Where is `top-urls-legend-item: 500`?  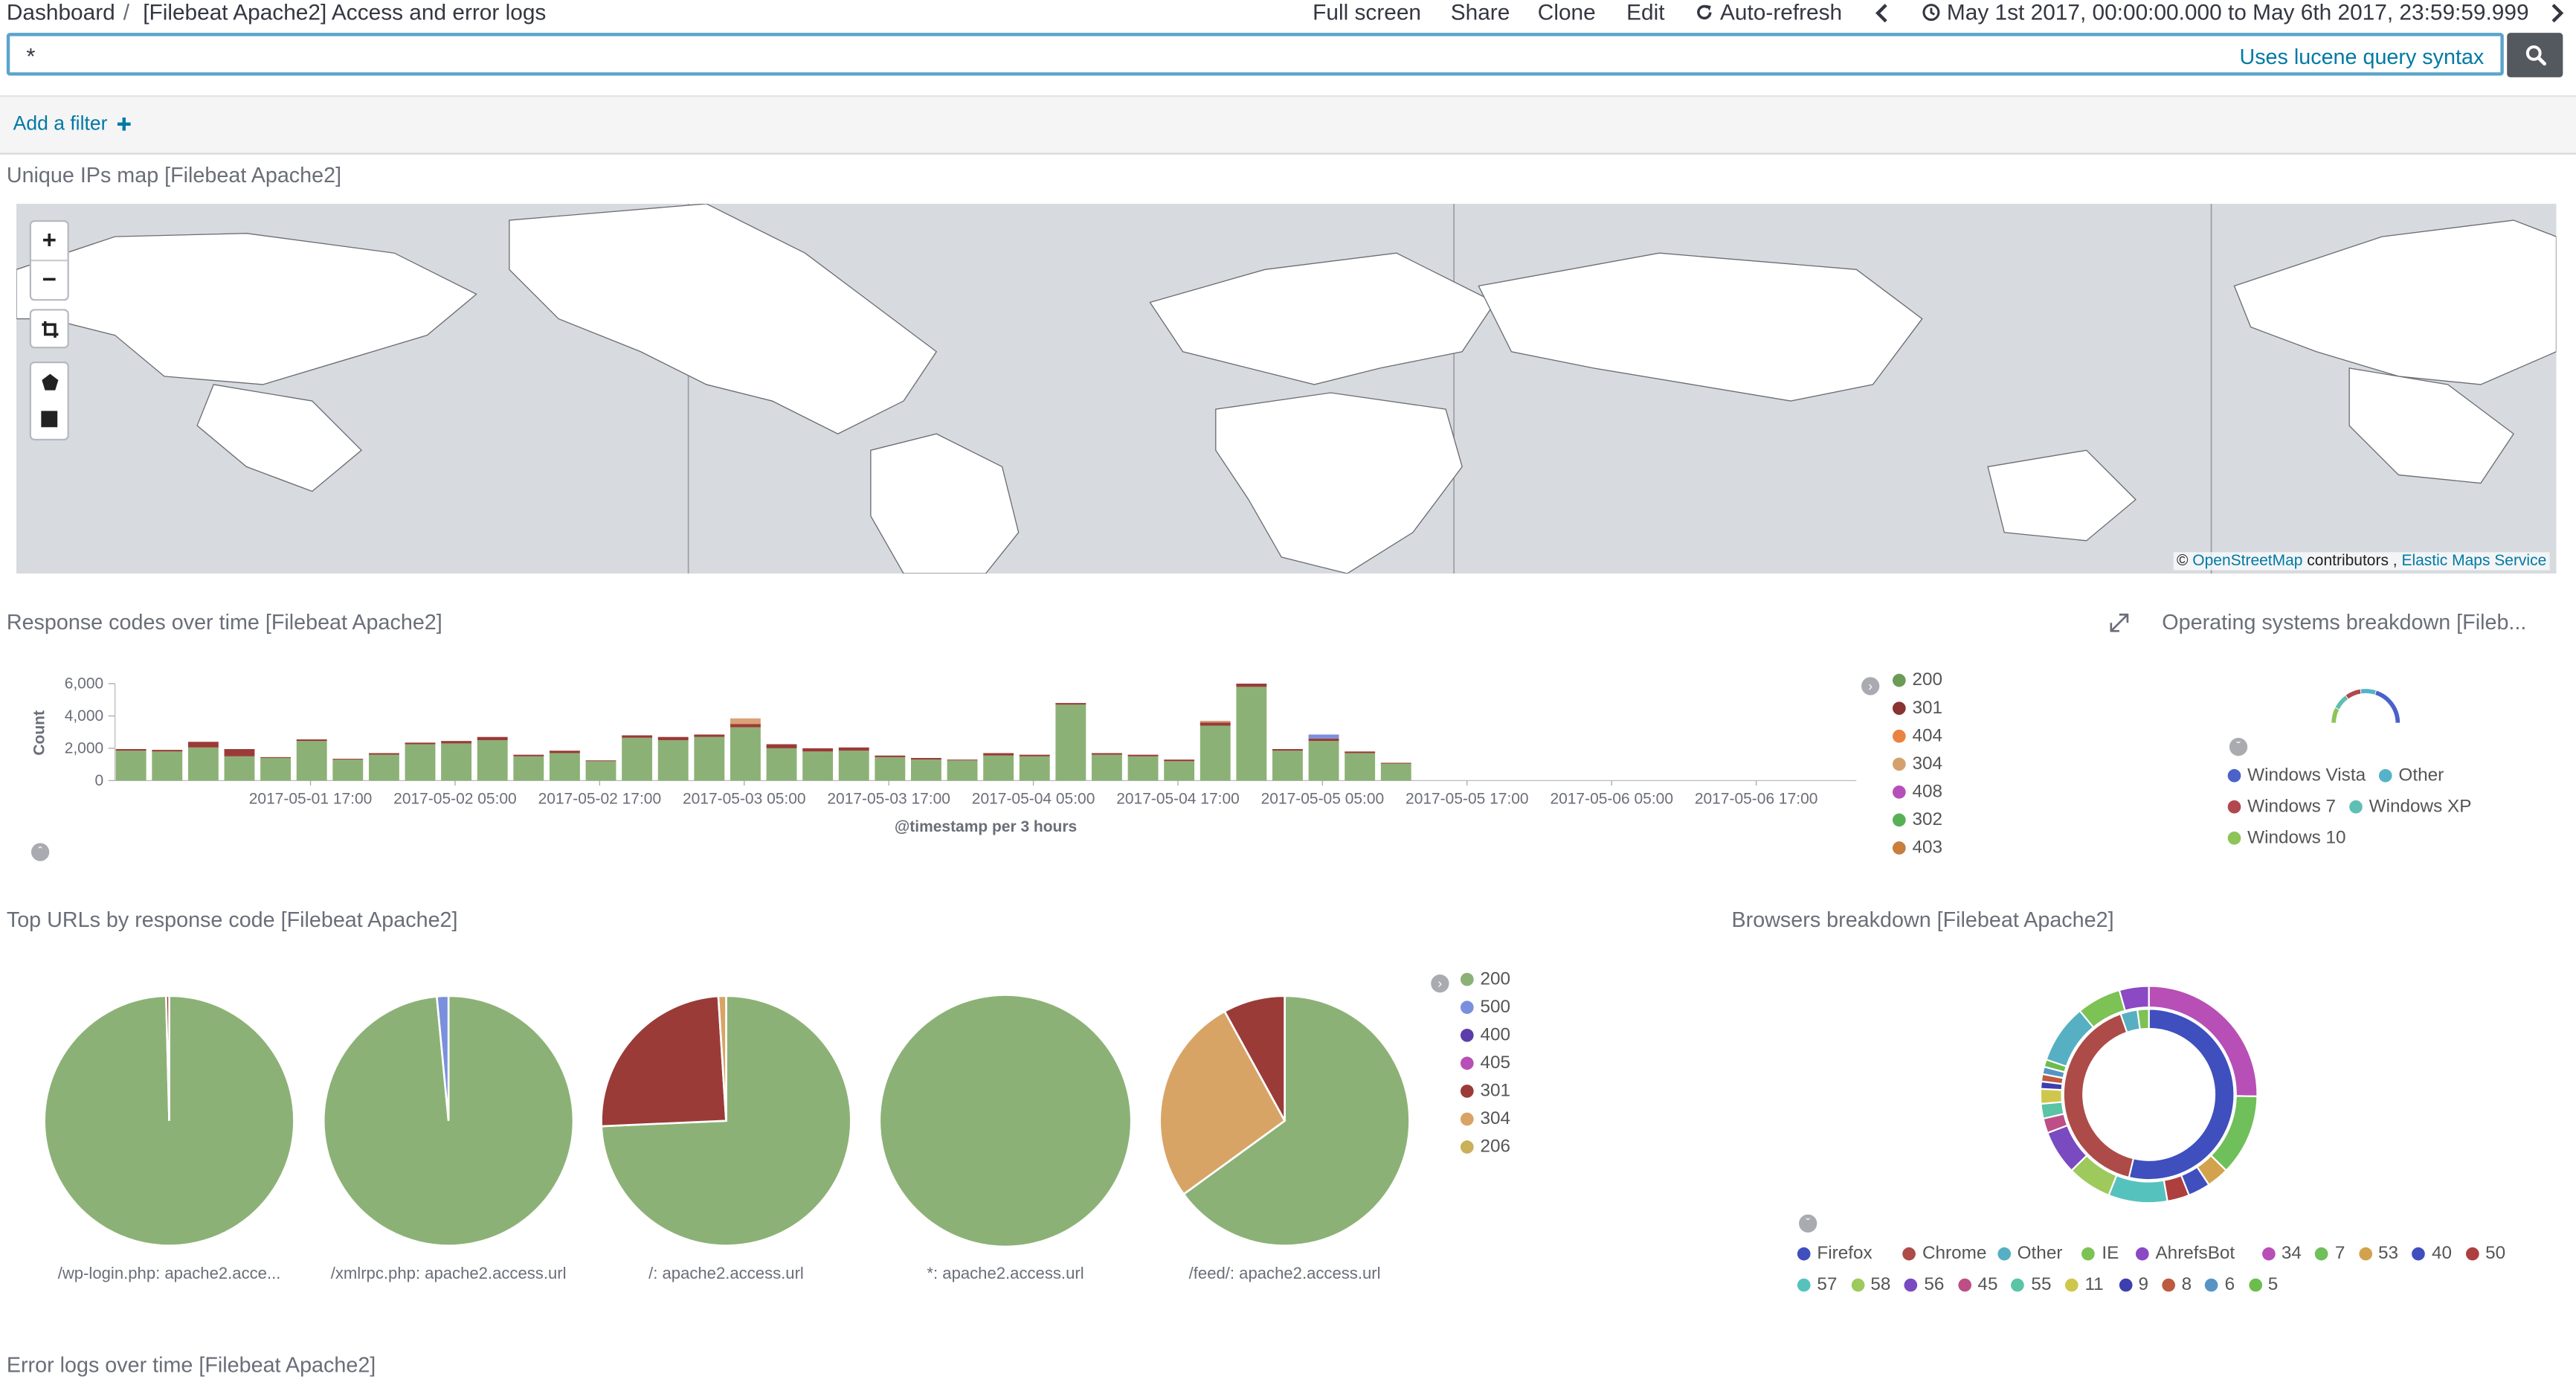
top-urls-legend-item: 500 is located at coordinates (1485, 1007).